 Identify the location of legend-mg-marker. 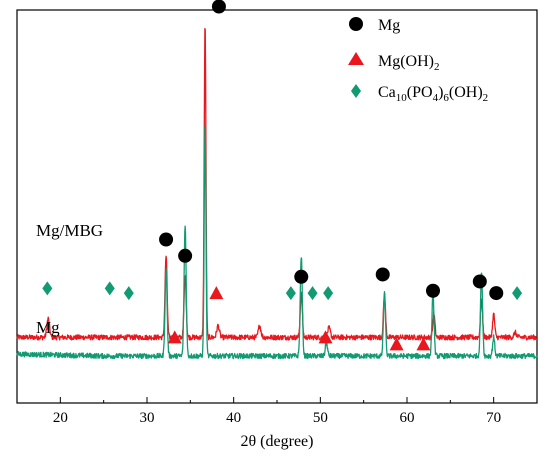
(356, 24).